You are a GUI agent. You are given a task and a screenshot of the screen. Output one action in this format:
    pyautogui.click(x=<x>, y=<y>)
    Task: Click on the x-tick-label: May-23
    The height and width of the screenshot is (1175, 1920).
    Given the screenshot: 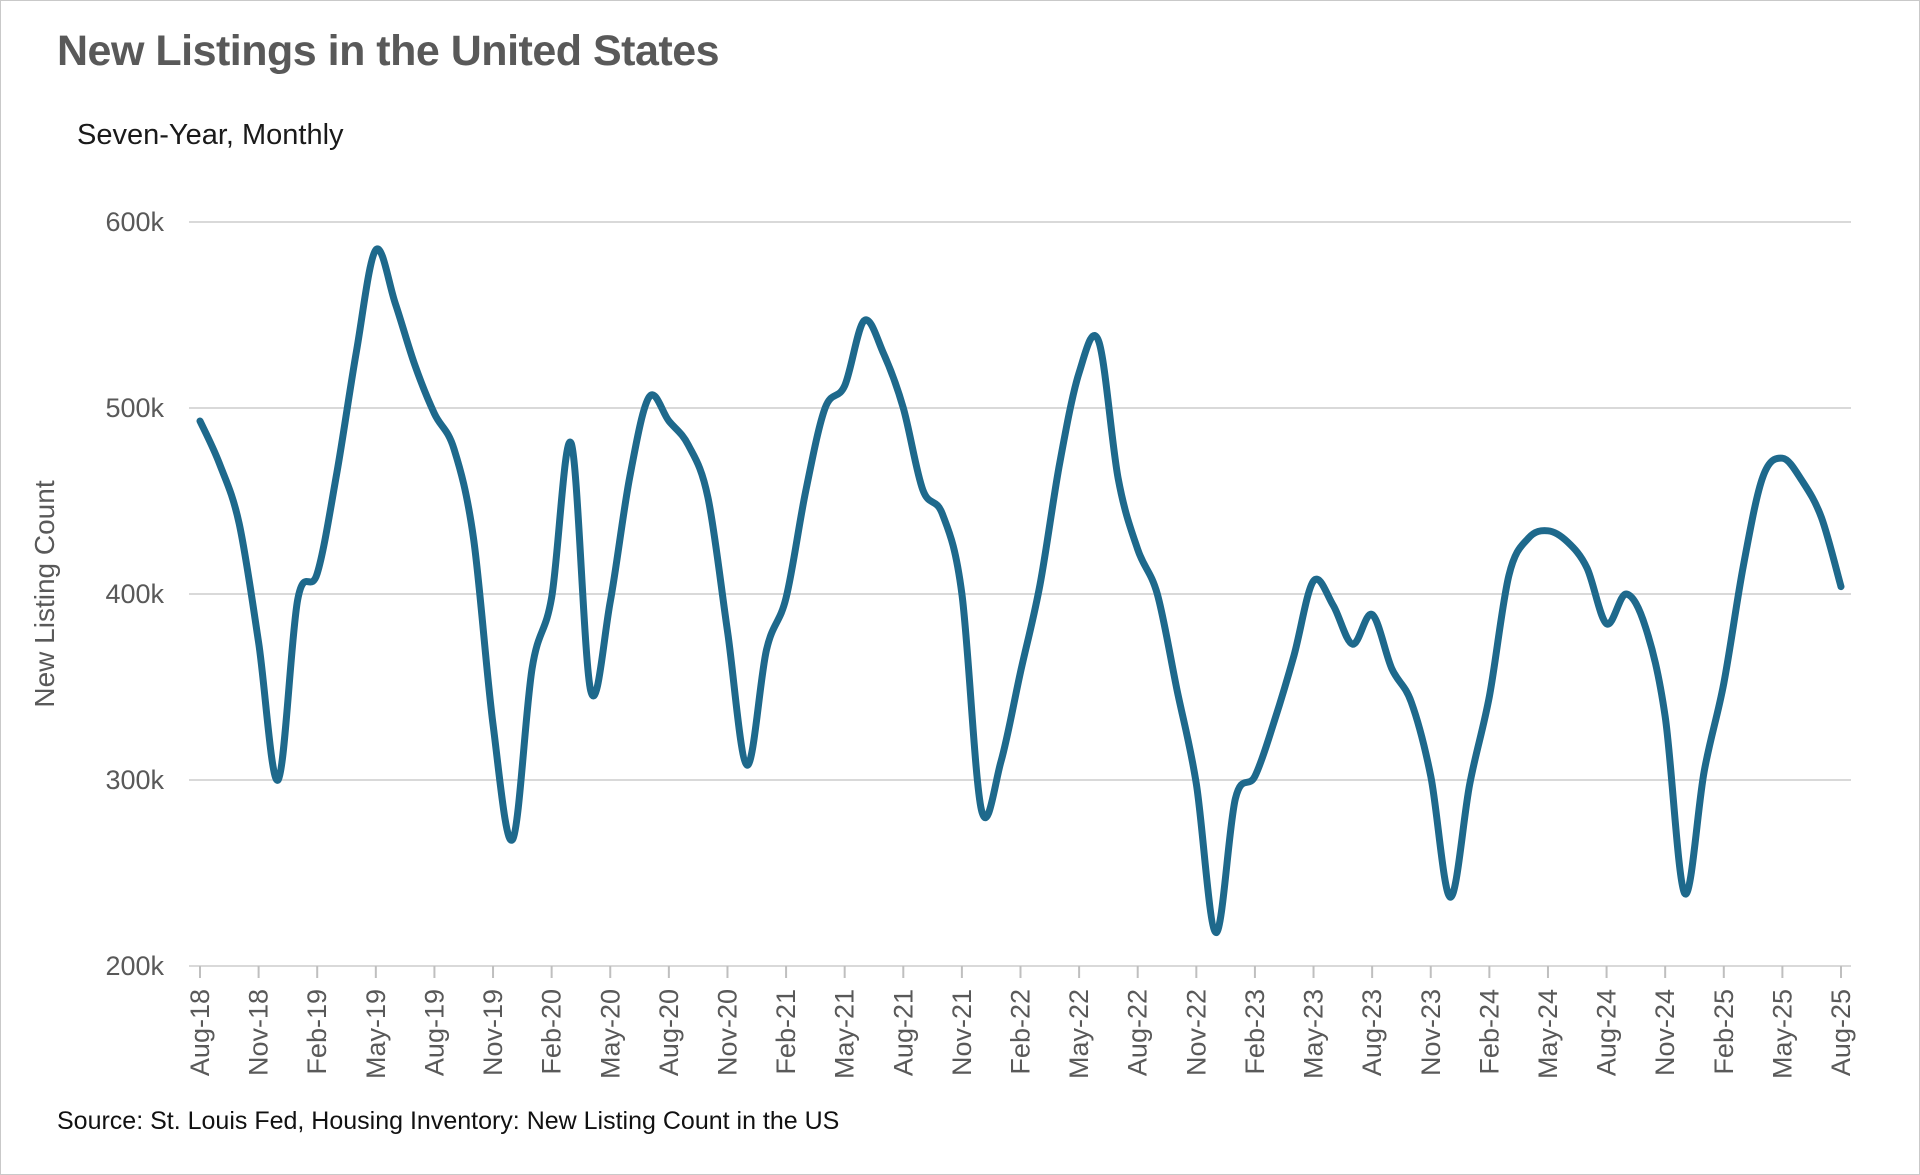 What is the action you would take?
    pyautogui.click(x=1314, y=1034)
    